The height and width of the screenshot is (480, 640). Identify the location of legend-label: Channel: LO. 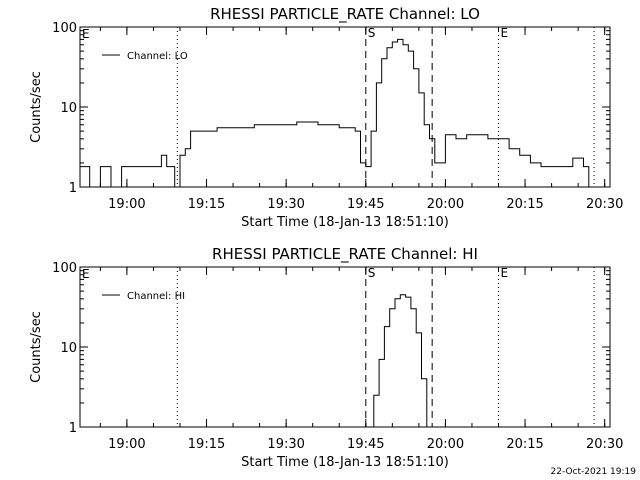
(157, 56).